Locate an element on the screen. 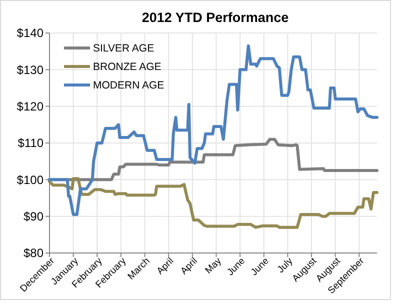 The height and width of the screenshot is (305, 396). legend-label: BRONZE AGE is located at coordinates (127, 67).